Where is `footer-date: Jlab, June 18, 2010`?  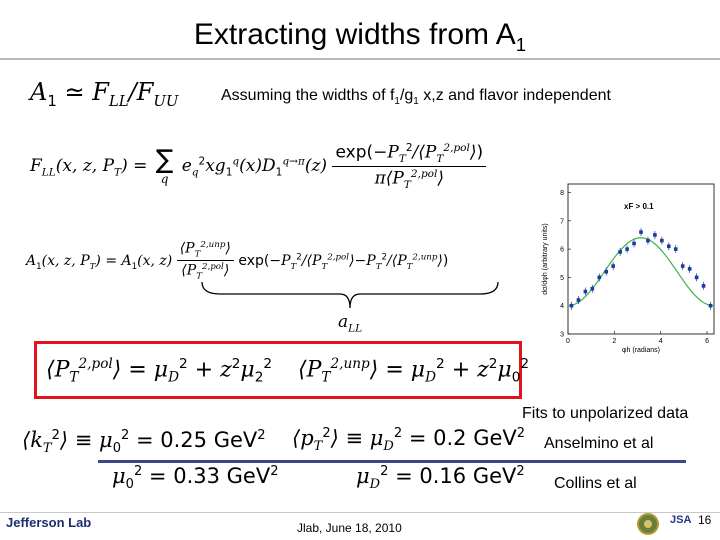
footer-date: Jlab, June 18, 2010 is located at coordinates (349, 528).